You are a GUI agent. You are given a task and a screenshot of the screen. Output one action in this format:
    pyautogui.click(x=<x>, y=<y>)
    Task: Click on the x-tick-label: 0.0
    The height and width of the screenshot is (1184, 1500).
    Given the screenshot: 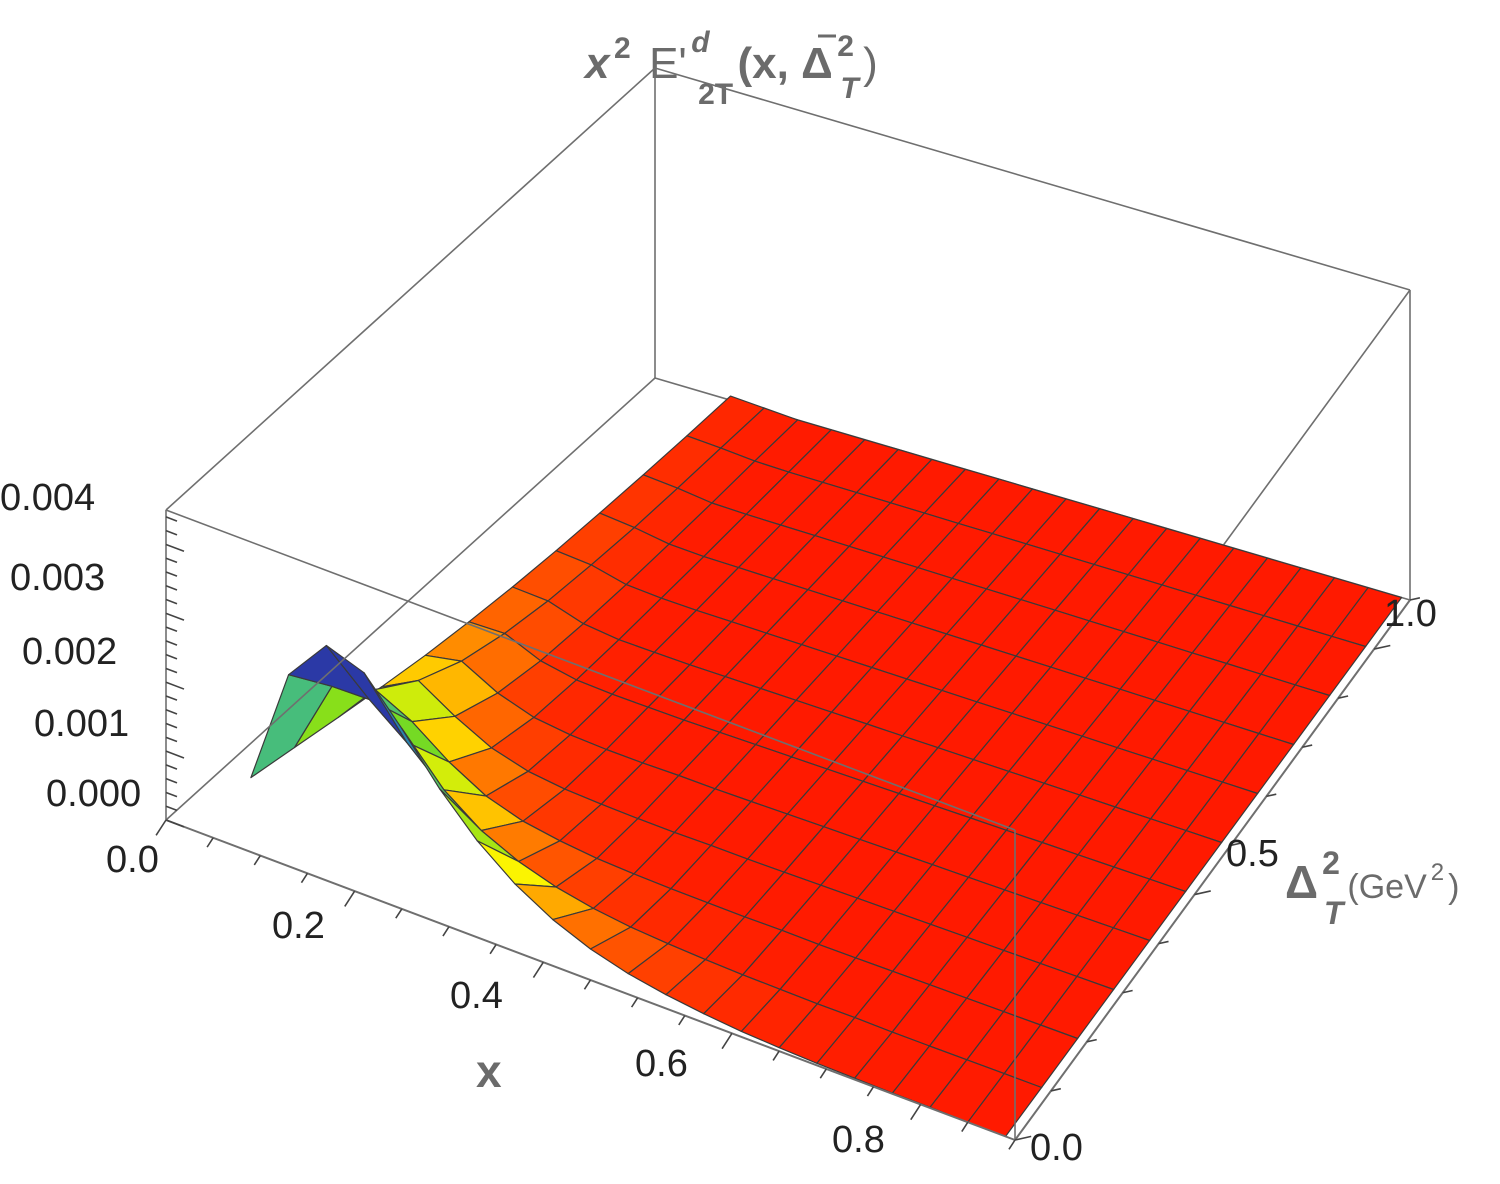 What is the action you would take?
    pyautogui.click(x=132, y=860)
    